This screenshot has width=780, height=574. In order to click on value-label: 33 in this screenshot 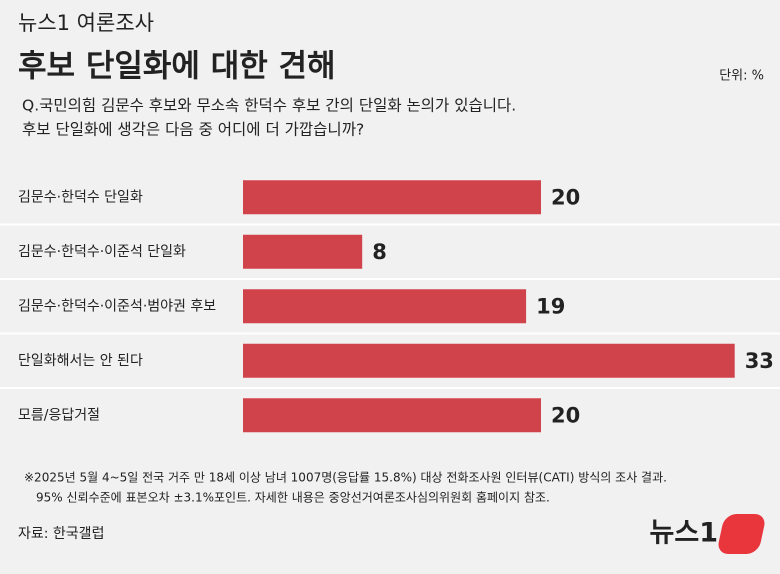, I will do `click(759, 361)`.